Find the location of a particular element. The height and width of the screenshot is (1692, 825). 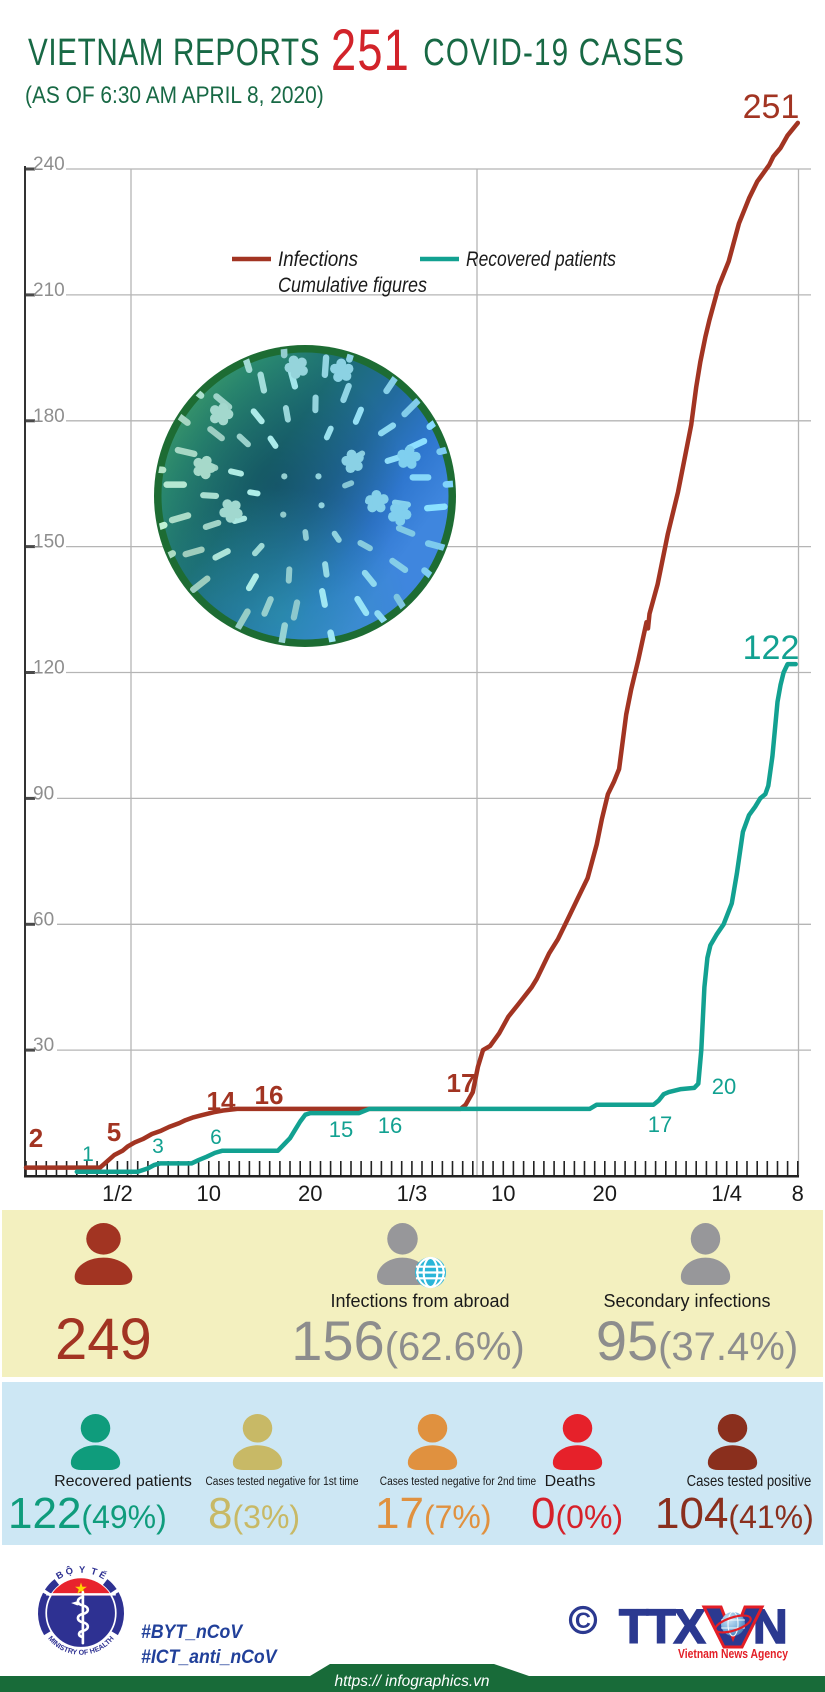

svg-text: 60 is located at coordinates (43, 919).